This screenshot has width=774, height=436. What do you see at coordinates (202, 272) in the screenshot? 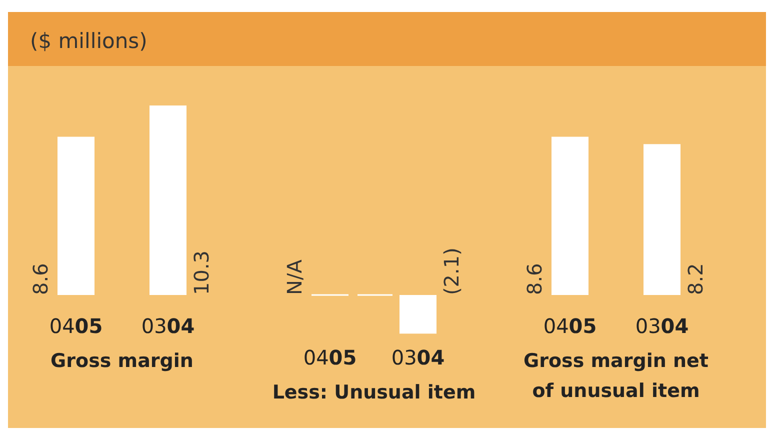
I see `data-label: 10.3` at bounding box center [202, 272].